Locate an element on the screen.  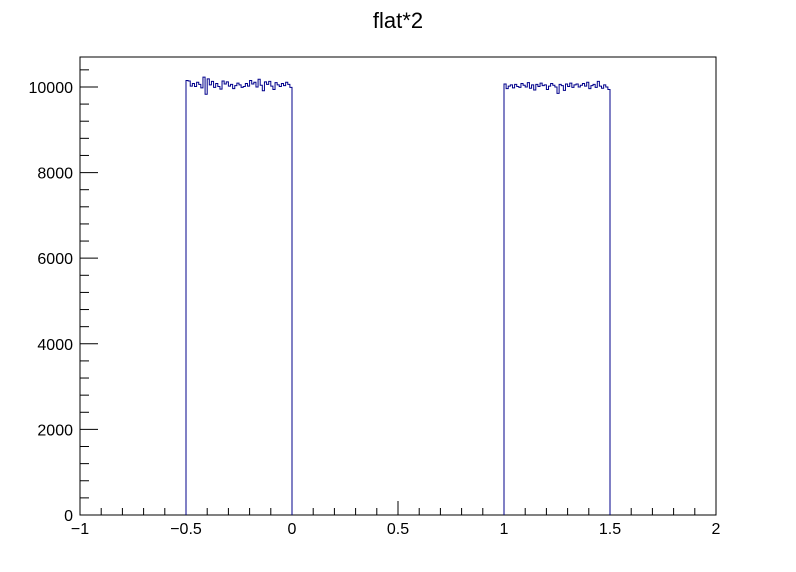
chart-title: flat*2 is located at coordinates (398, 20).